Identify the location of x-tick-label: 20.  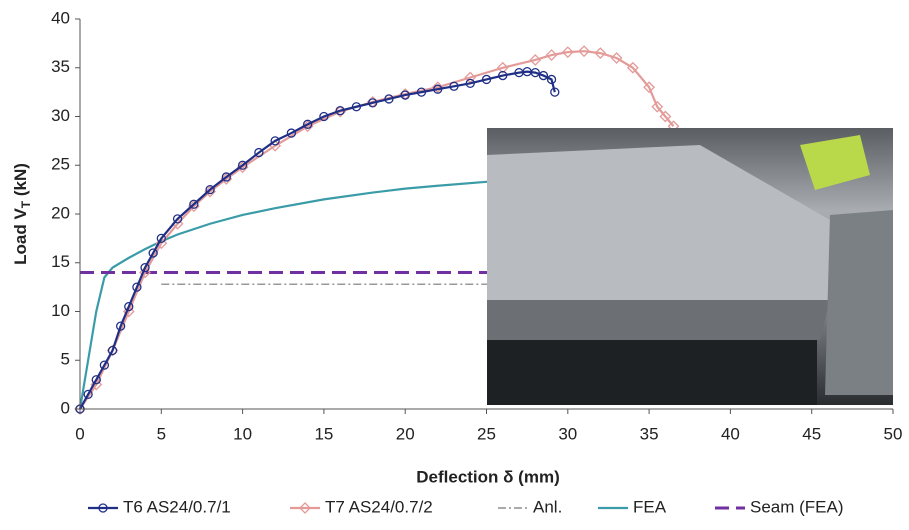
(405, 433).